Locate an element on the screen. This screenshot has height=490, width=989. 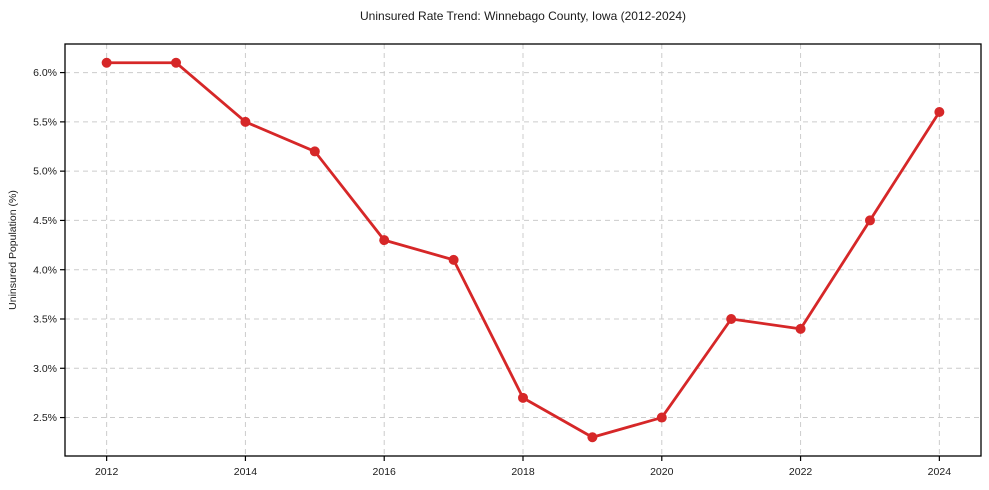
x-tick-label: 2016 is located at coordinates (385, 472).